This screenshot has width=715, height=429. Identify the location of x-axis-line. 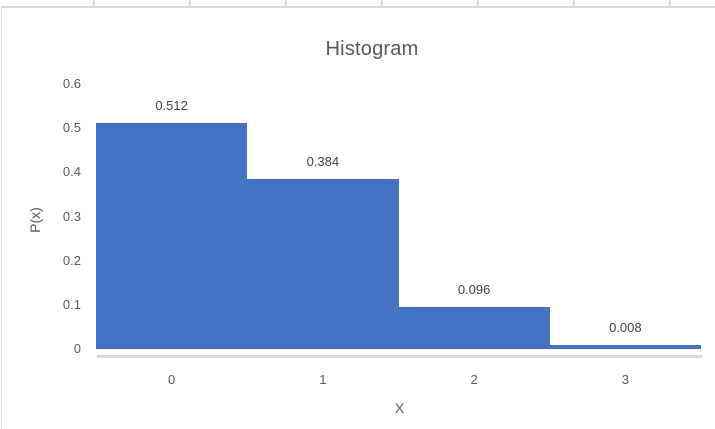
(399, 356).